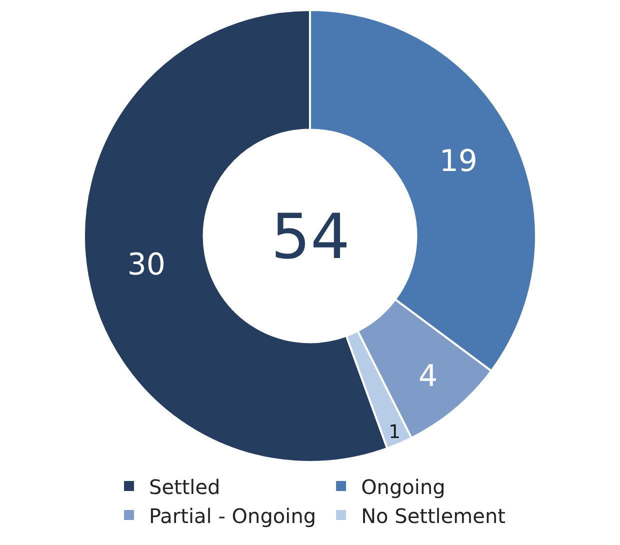 The width and height of the screenshot is (620, 545). What do you see at coordinates (433, 516) in the screenshot?
I see `legend-label: No Settlement` at bounding box center [433, 516].